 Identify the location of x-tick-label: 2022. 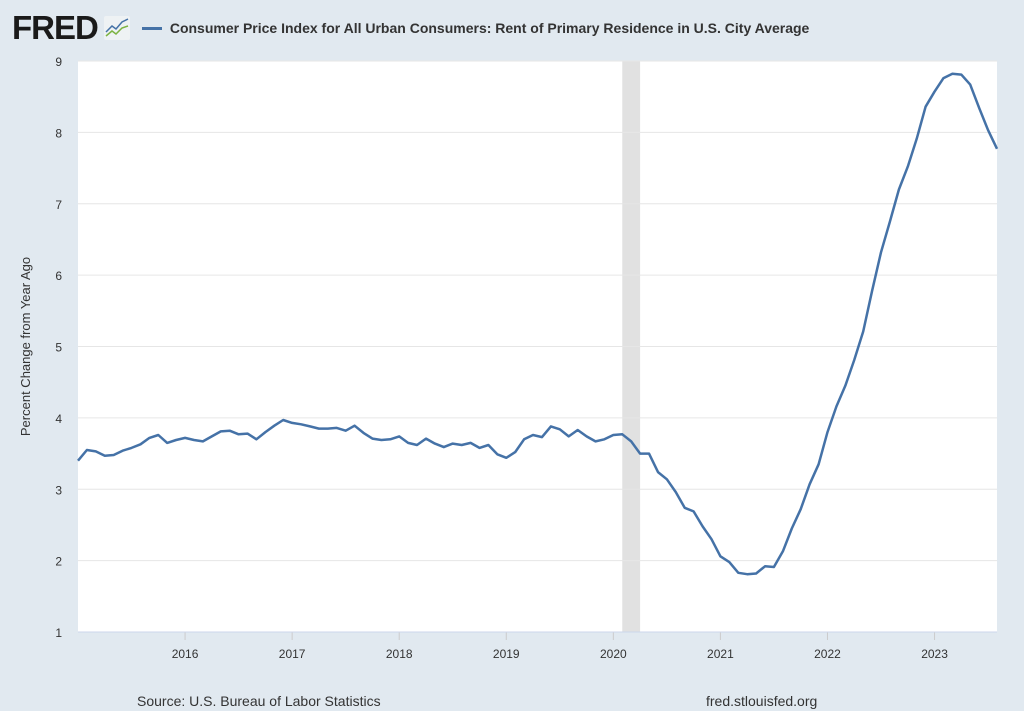
(827, 654).